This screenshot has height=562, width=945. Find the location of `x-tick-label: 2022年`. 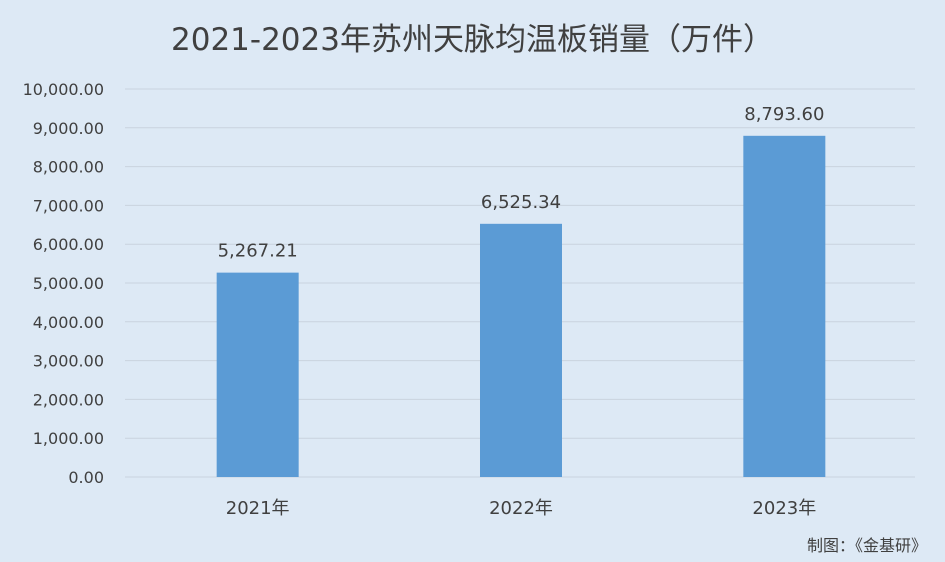

x-tick-label: 2022年 is located at coordinates (521, 508).